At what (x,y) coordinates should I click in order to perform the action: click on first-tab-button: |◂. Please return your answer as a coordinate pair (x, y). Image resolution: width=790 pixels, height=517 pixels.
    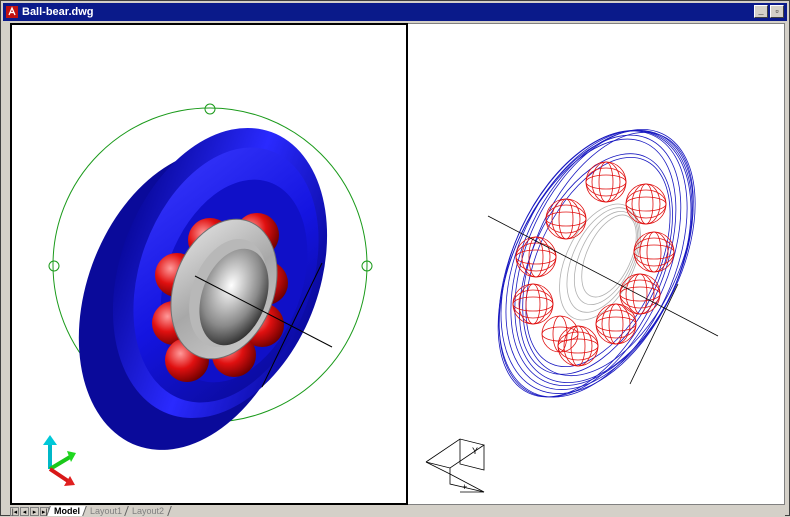
    Looking at the image, I should click on (14, 511).